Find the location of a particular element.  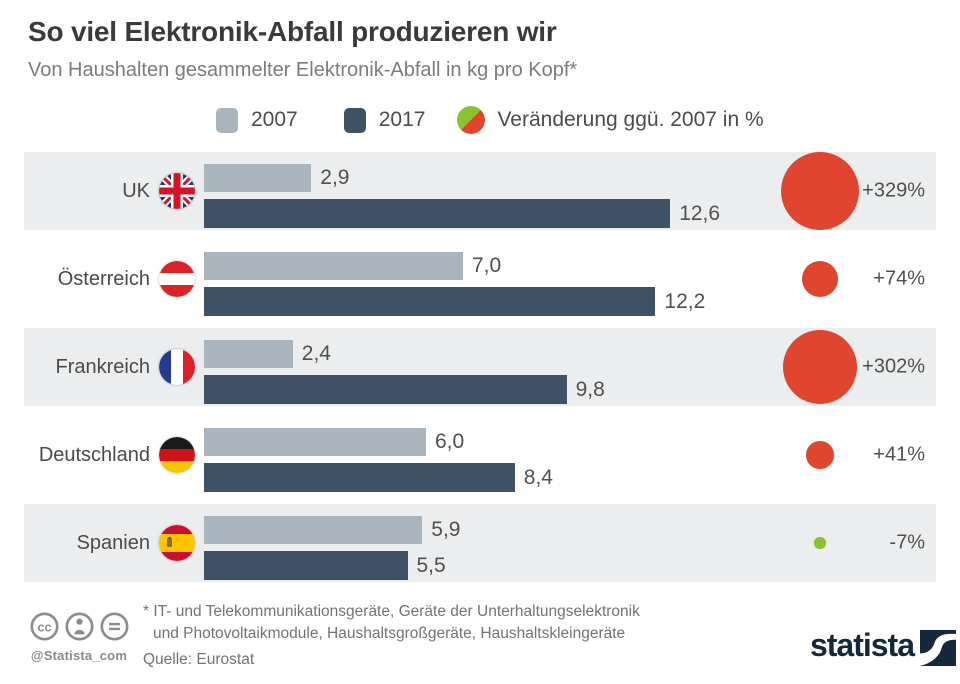

country-cell: Frankreich is located at coordinates (109, 367).